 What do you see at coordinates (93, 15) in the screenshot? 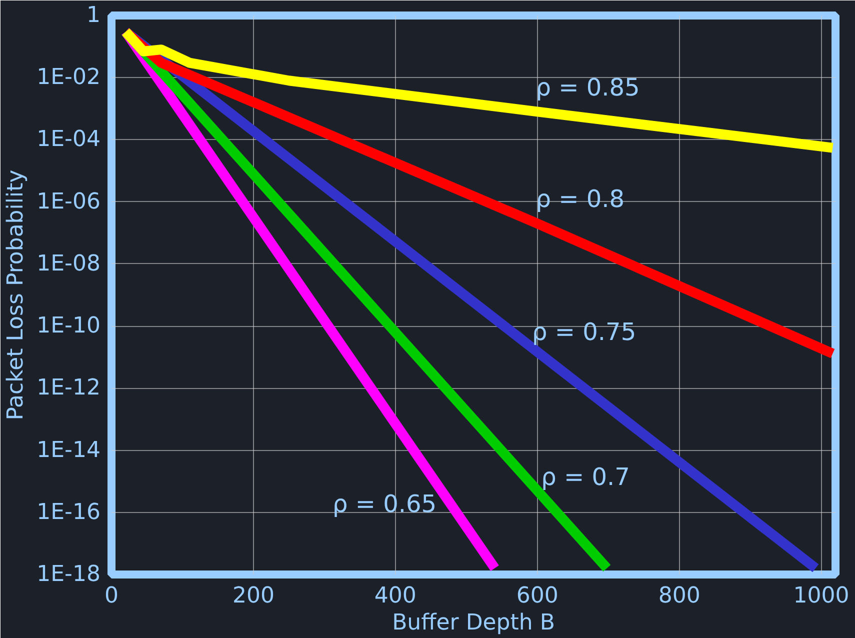
I see `y-tick-label: 1` at bounding box center [93, 15].